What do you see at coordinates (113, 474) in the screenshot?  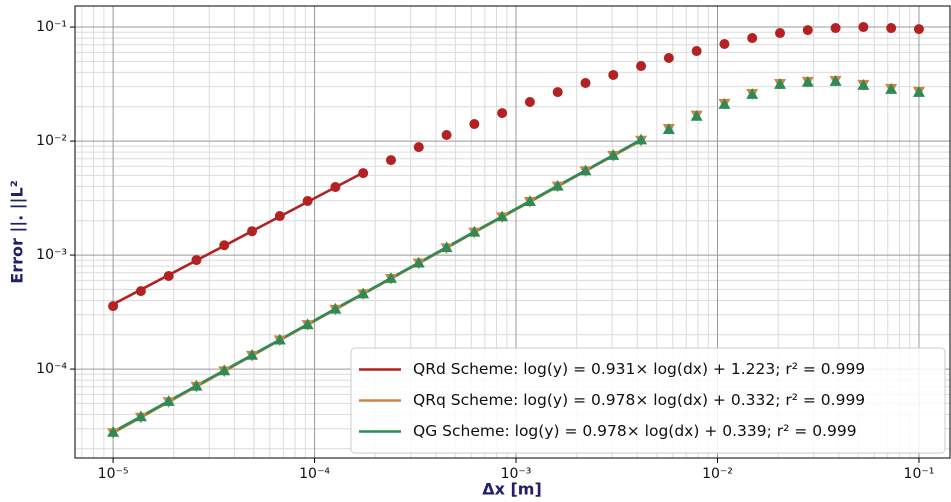 I see `x-tick-label: 10⁻⁵` at bounding box center [113, 474].